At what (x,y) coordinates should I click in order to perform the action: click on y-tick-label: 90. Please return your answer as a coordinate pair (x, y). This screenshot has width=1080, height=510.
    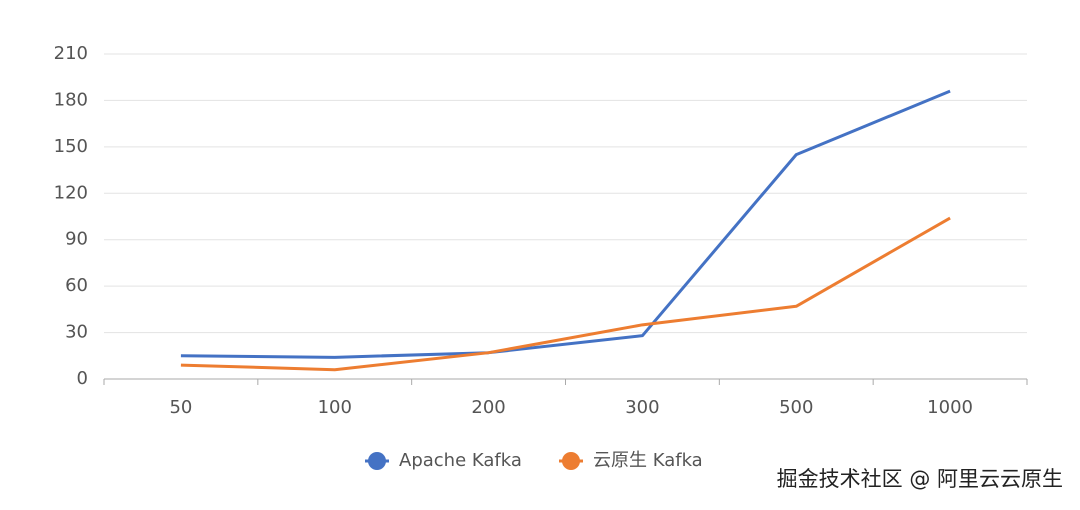
    Looking at the image, I should click on (76, 239).